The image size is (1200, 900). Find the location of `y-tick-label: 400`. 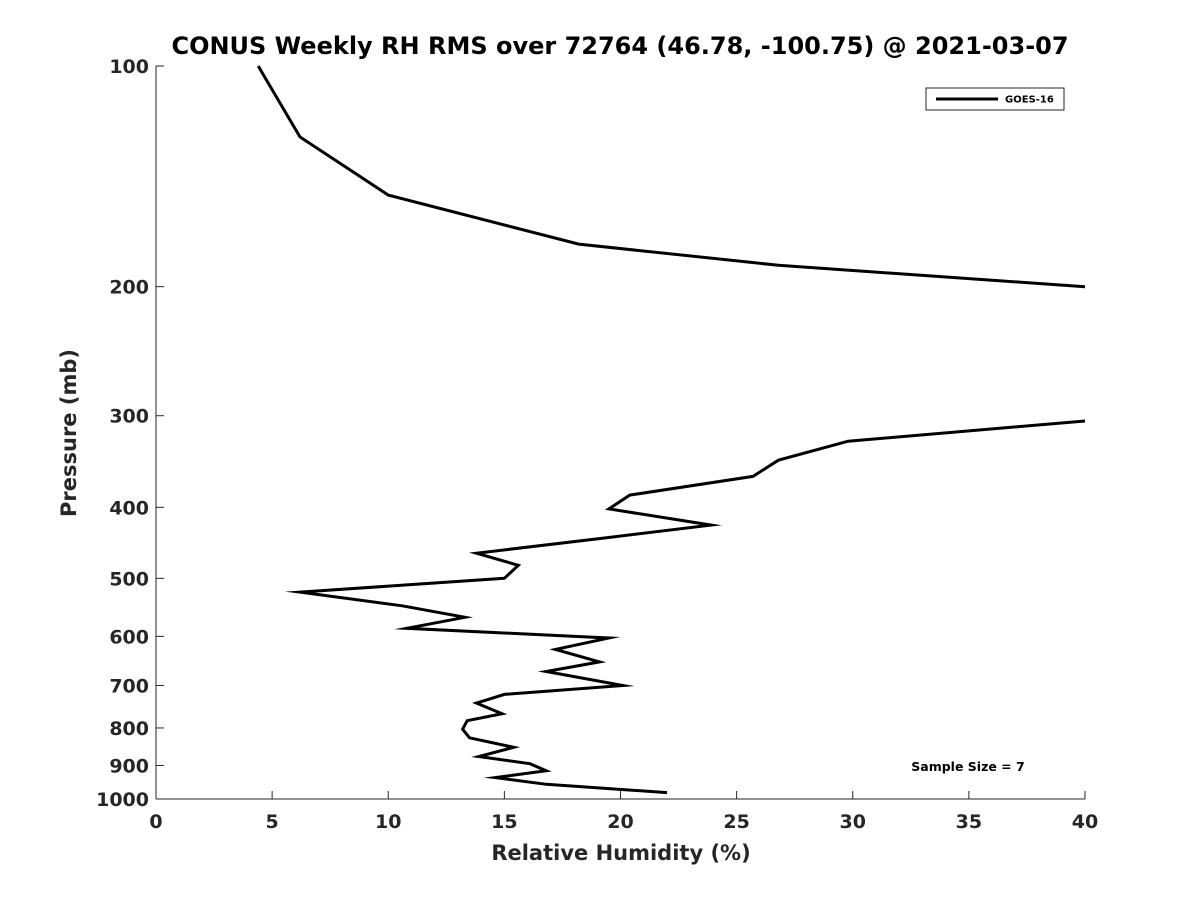

y-tick-label: 400 is located at coordinates (129, 508).